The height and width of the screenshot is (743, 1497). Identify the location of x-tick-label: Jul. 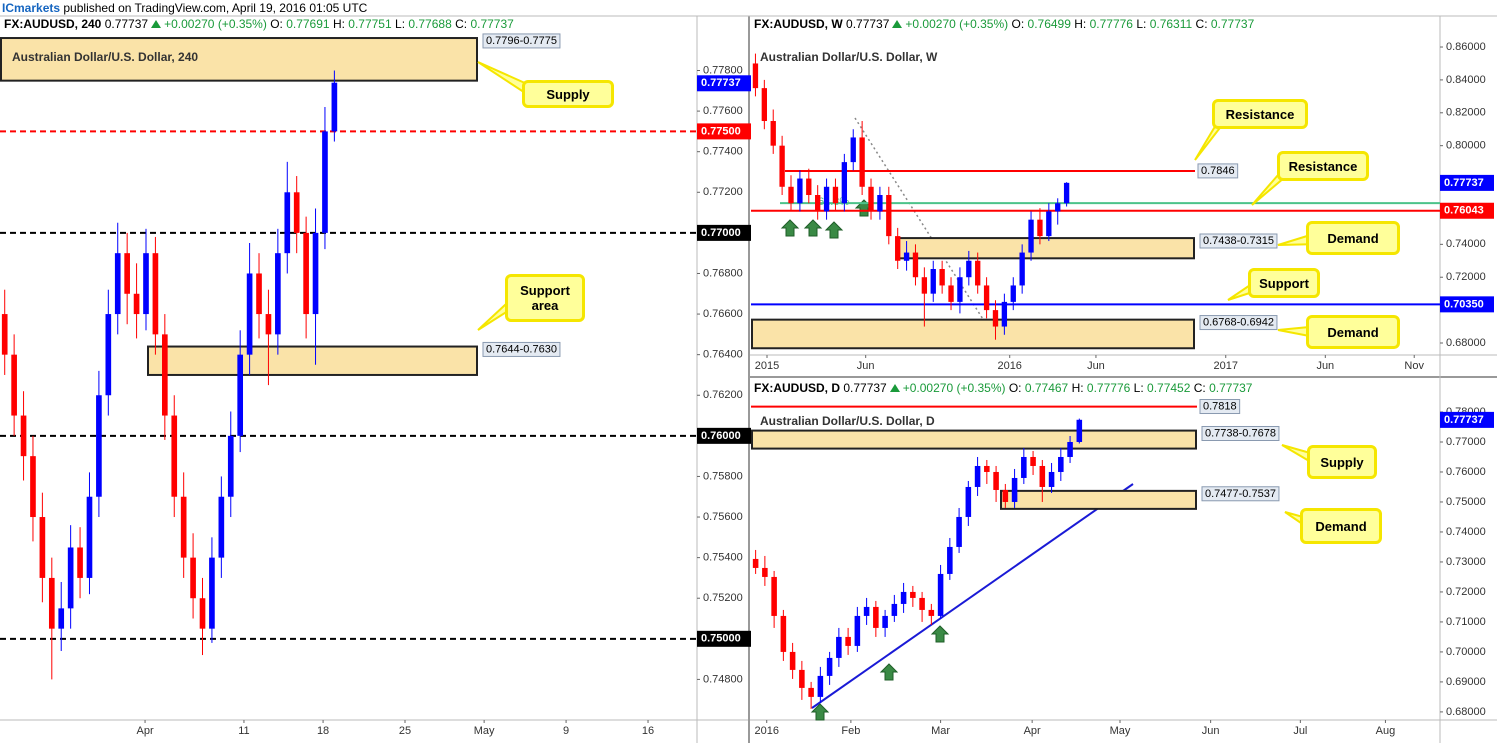
(1300, 731).